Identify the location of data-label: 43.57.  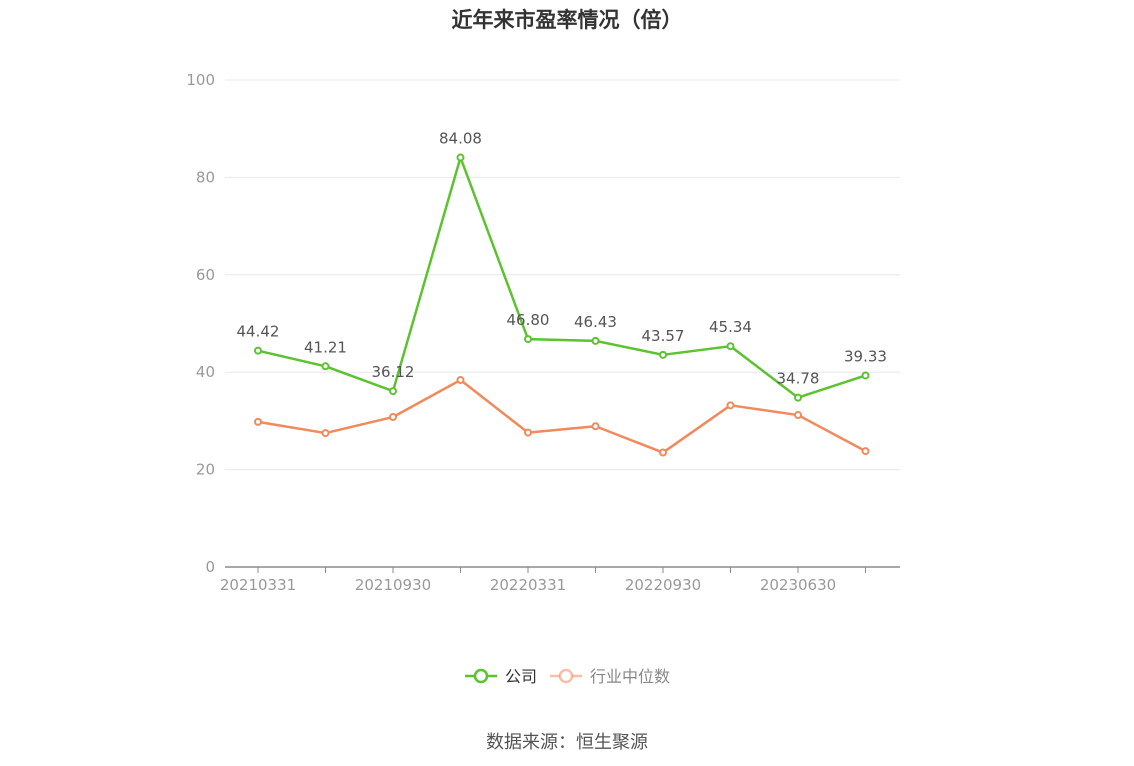
(663, 336).